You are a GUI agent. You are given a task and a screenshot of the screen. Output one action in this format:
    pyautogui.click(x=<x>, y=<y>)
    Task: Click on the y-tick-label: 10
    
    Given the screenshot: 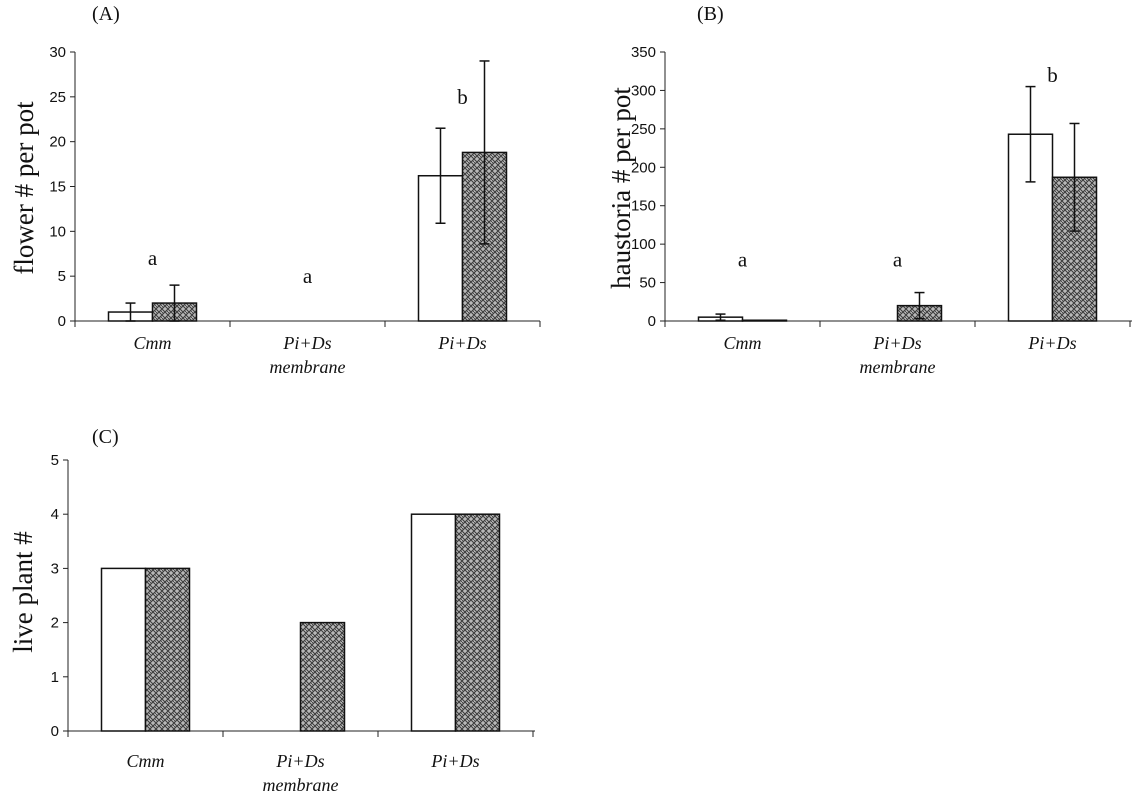 What is the action you would take?
    pyautogui.click(x=57, y=231)
    